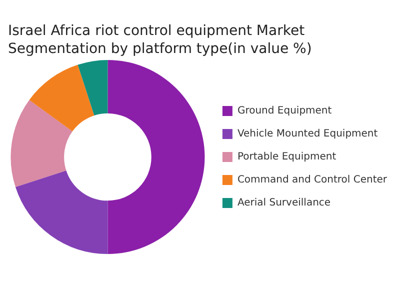 The image size is (401, 305). What do you see at coordinates (284, 111) in the screenshot?
I see `legend-label: Ground Equipment` at bounding box center [284, 111].